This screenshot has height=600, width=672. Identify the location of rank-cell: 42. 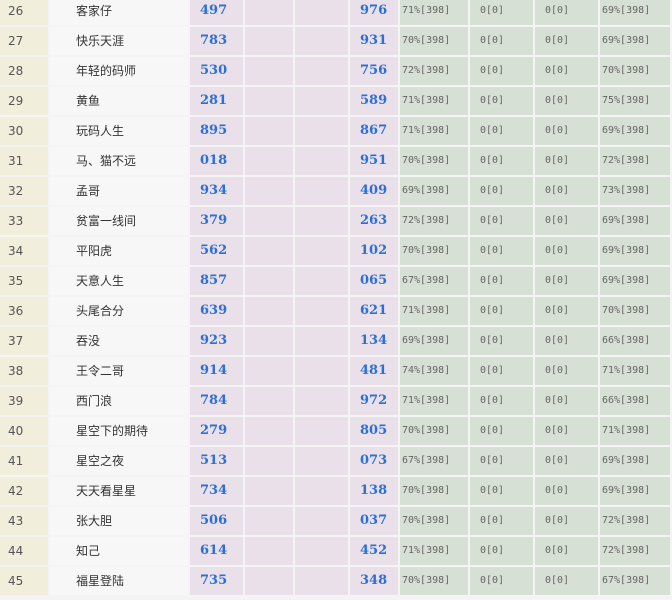
(24, 491).